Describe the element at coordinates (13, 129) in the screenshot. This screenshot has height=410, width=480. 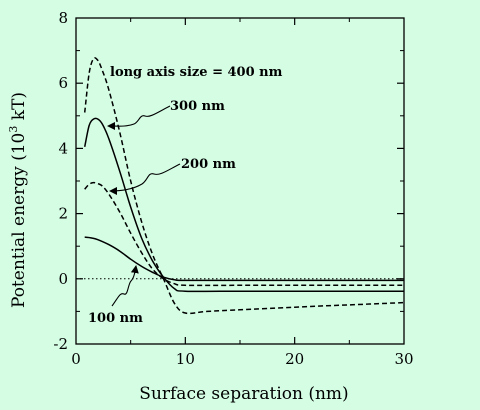
I see `y-axis-title-superscript: 3` at that location.